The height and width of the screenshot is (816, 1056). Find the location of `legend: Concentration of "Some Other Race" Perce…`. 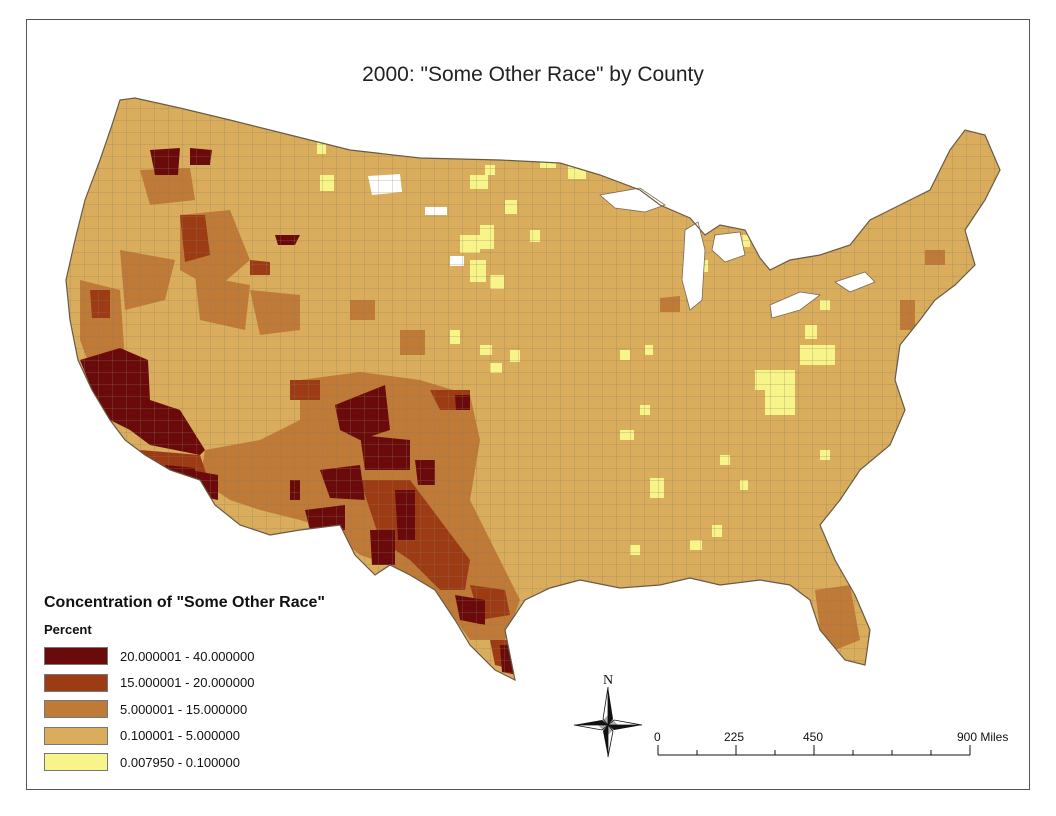

legend: Concentration of "Some Other Race" Perce… is located at coordinates (194, 685).